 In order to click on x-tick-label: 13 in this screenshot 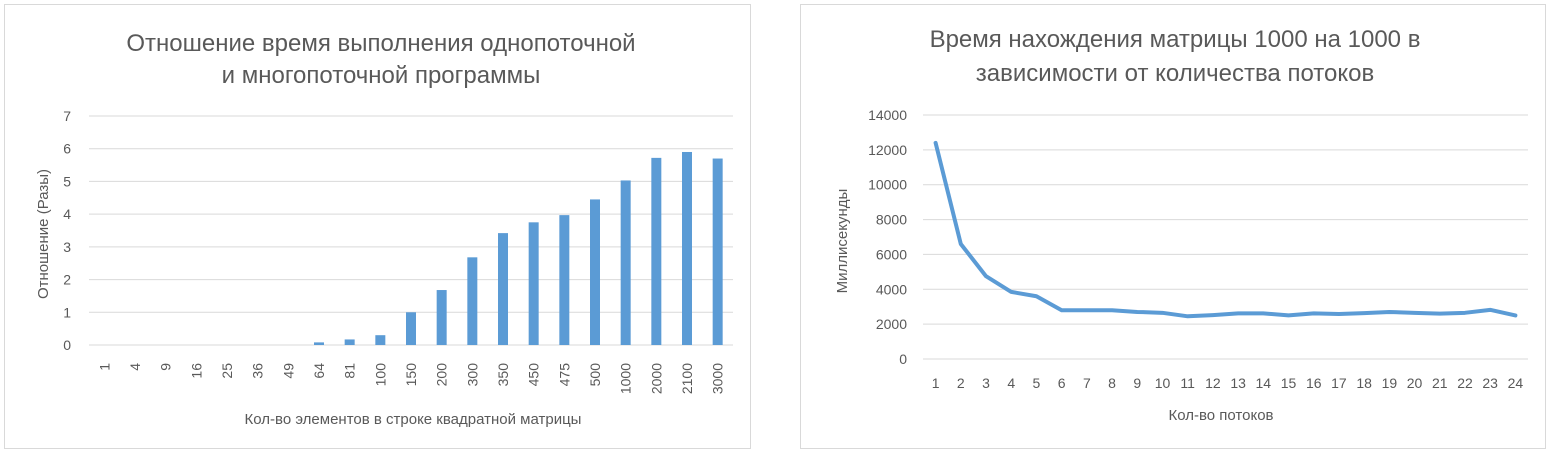, I will do `click(1238, 383)`.